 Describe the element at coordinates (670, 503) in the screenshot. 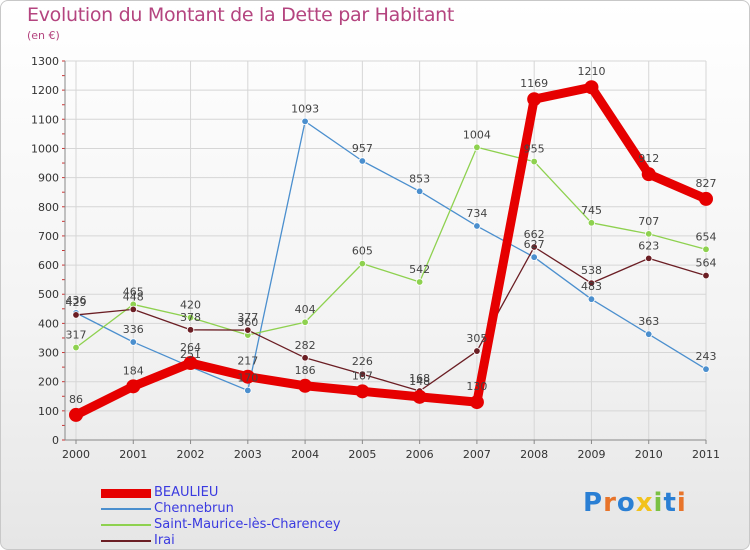

I see `logo-letter: t` at that location.